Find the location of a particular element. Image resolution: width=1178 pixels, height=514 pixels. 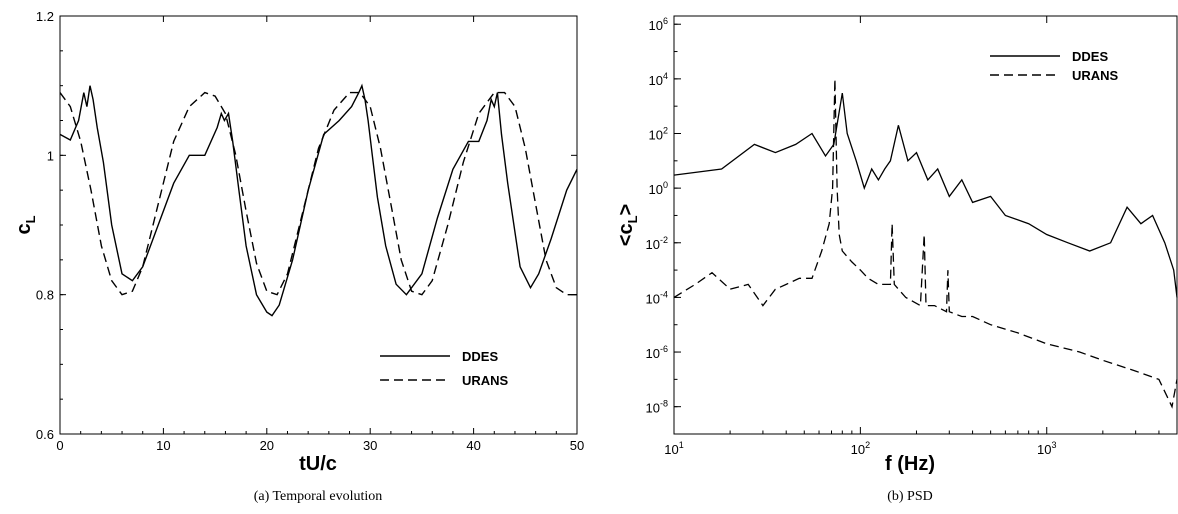

y-tick-label-a: 0.8 is located at coordinates (45, 295).